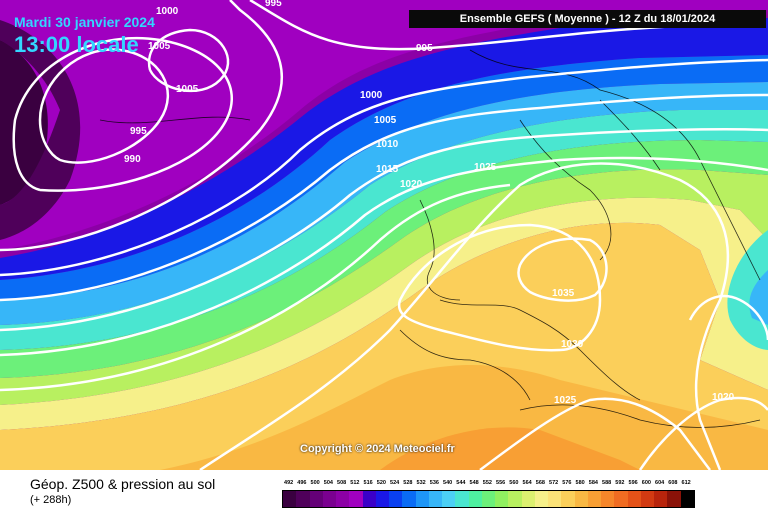 Image resolution: width=768 pixels, height=512 pixels. What do you see at coordinates (132, 159) in the screenshot?
I see `isobar-label: 990` at bounding box center [132, 159].